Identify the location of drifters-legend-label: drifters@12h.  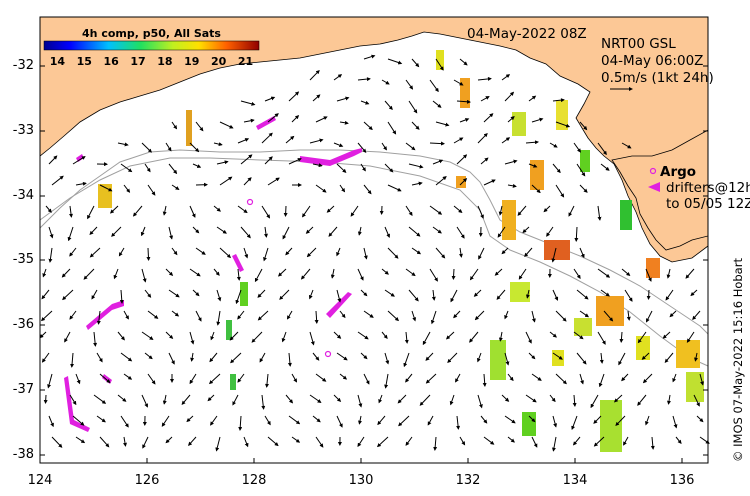
(708, 188).